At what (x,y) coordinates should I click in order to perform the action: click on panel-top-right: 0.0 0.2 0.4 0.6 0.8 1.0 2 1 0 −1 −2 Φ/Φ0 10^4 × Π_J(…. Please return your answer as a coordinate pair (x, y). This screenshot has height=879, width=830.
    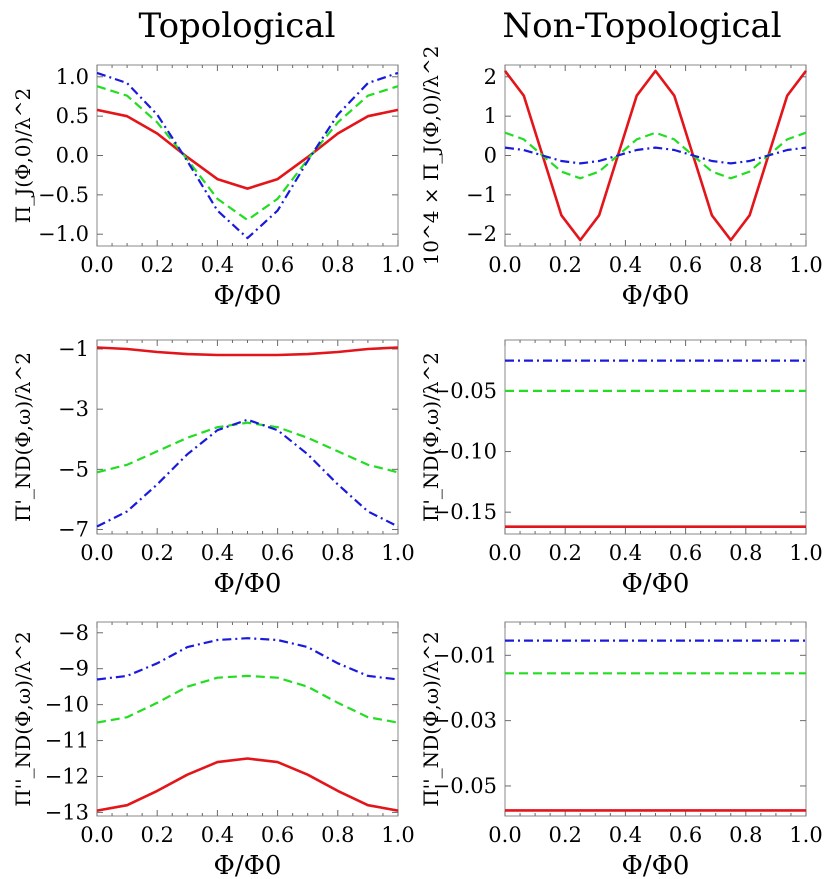
    Looking at the image, I should click on (621, 178).